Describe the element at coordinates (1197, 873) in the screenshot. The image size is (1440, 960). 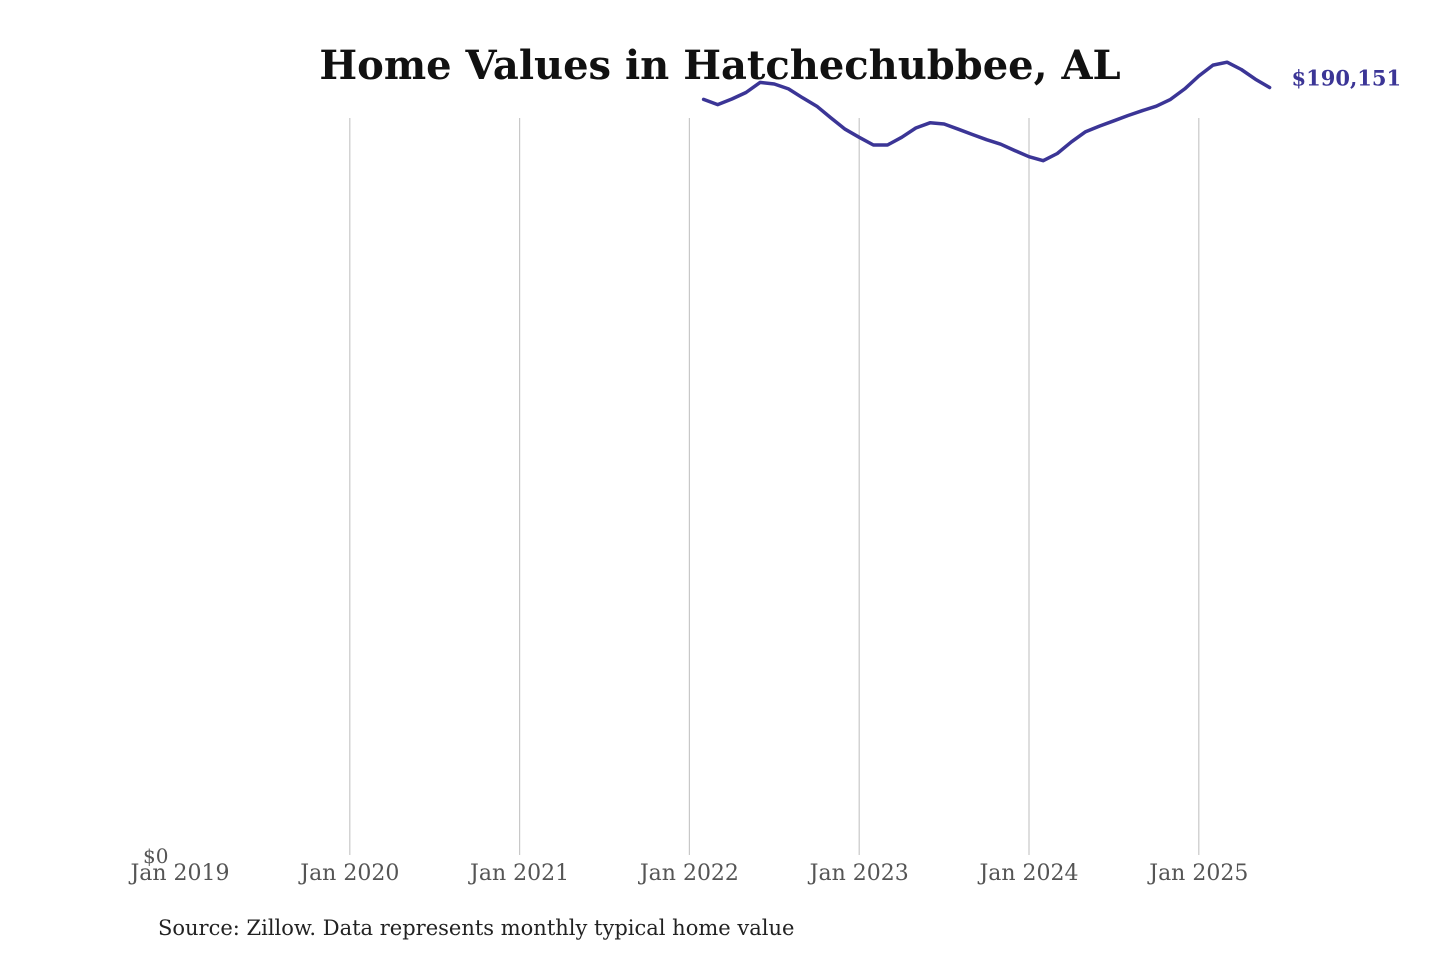
I see `x-tick-label: Jan 2025` at that location.